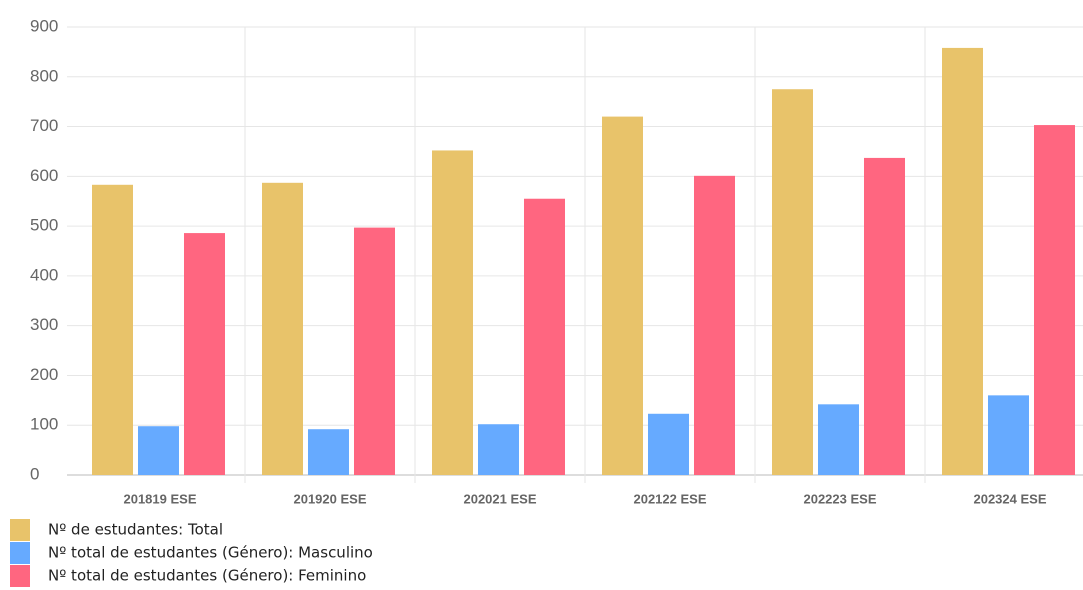 This screenshot has height=590, width=1083. What do you see at coordinates (44, 175) in the screenshot?
I see `y-tick-label: 600` at bounding box center [44, 175].